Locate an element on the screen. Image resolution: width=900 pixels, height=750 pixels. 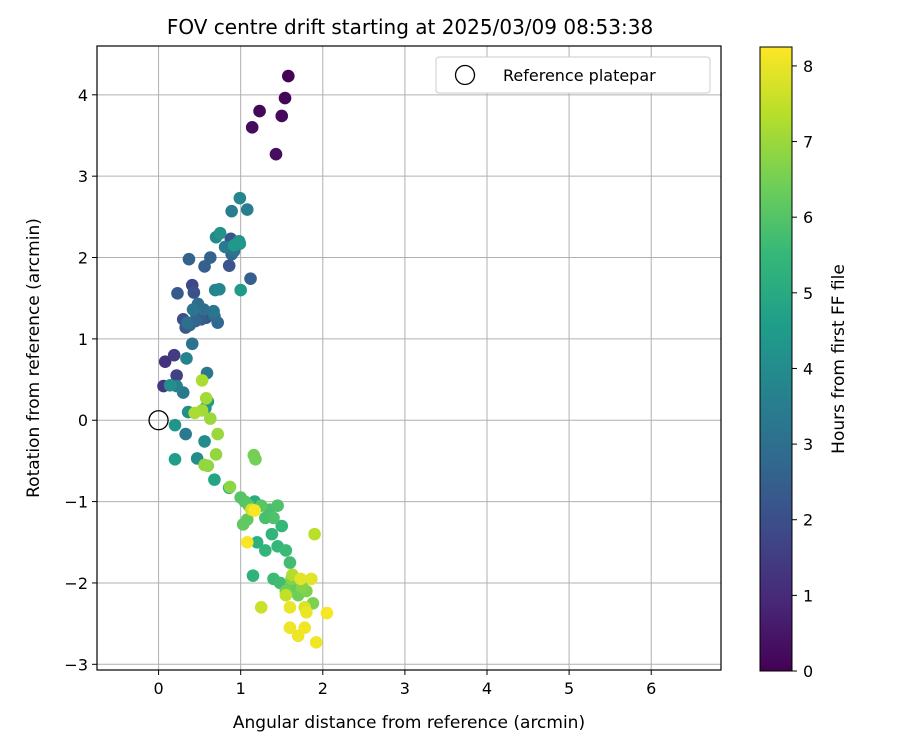
x-tick-label: 0 is located at coordinates (158, 688).